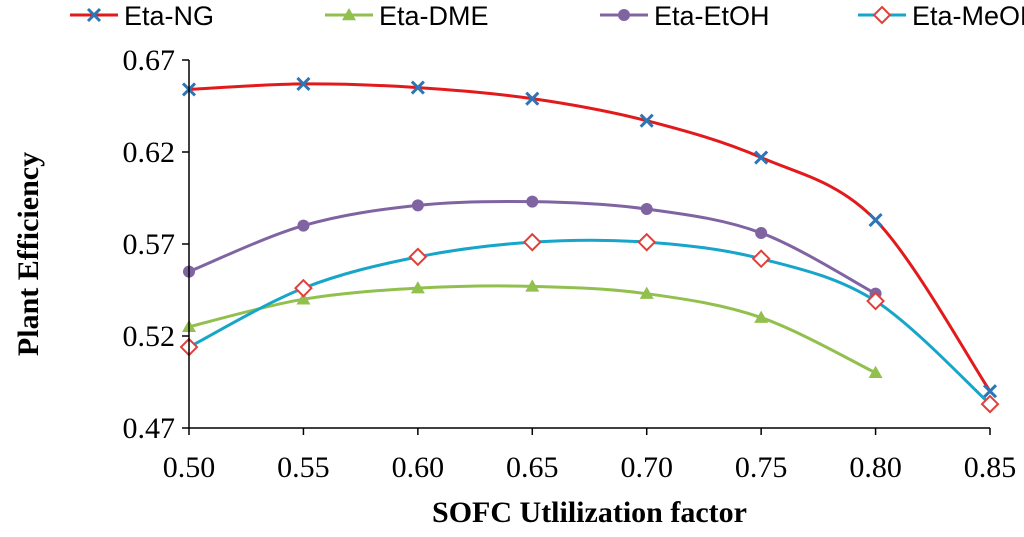  What do you see at coordinates (532, 329) in the screenshot?
I see `series-line-eta-dme` at bounding box center [532, 329].